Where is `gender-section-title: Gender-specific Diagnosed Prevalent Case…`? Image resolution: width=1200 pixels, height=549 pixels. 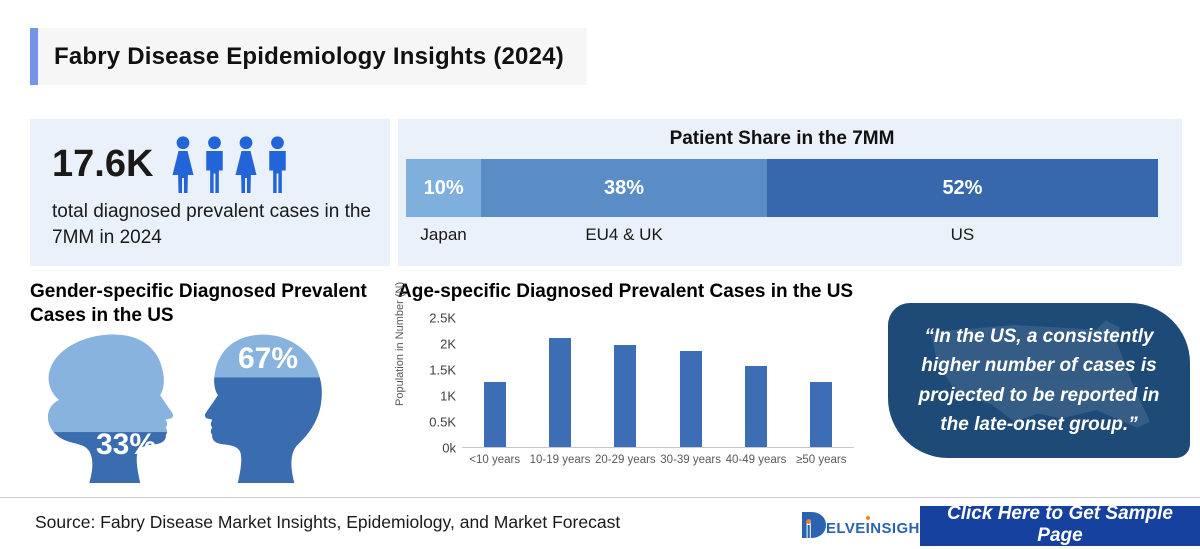 gender-section-title: Gender-specific Diagnosed Prevalent Case… is located at coordinates (198, 303).